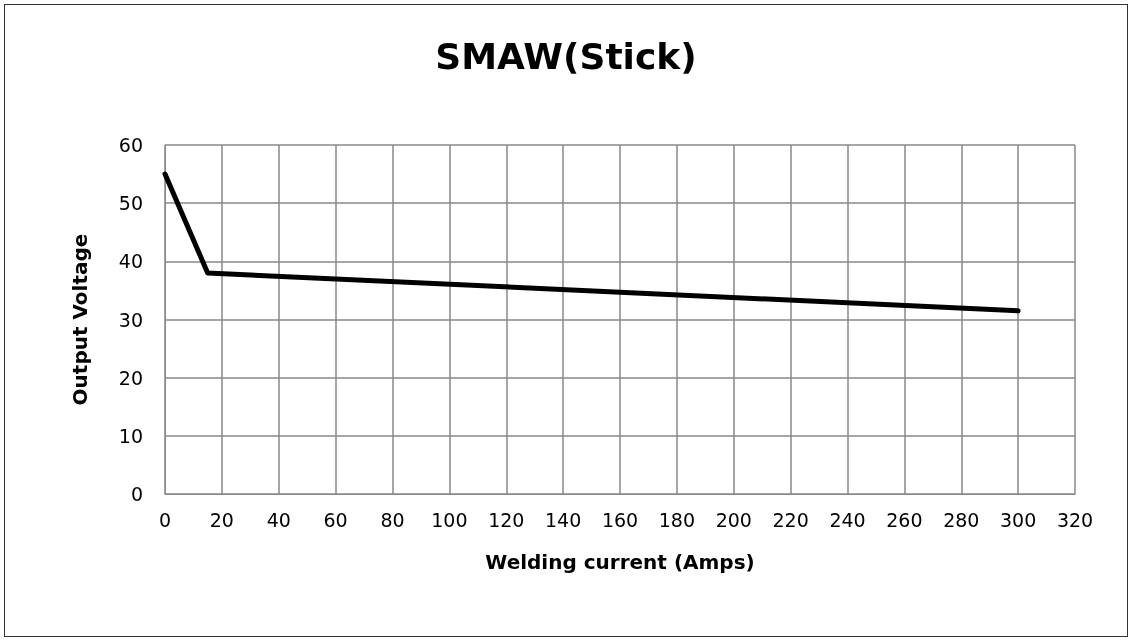 This screenshot has height=643, width=1134. What do you see at coordinates (620, 519) in the screenshot?
I see `x-tick-label: 160` at bounding box center [620, 519].